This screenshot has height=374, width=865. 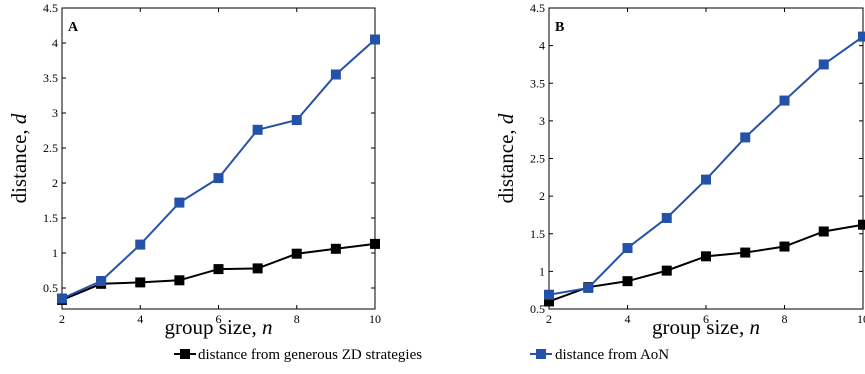 I want to click on series-line, so click(x=706, y=263).